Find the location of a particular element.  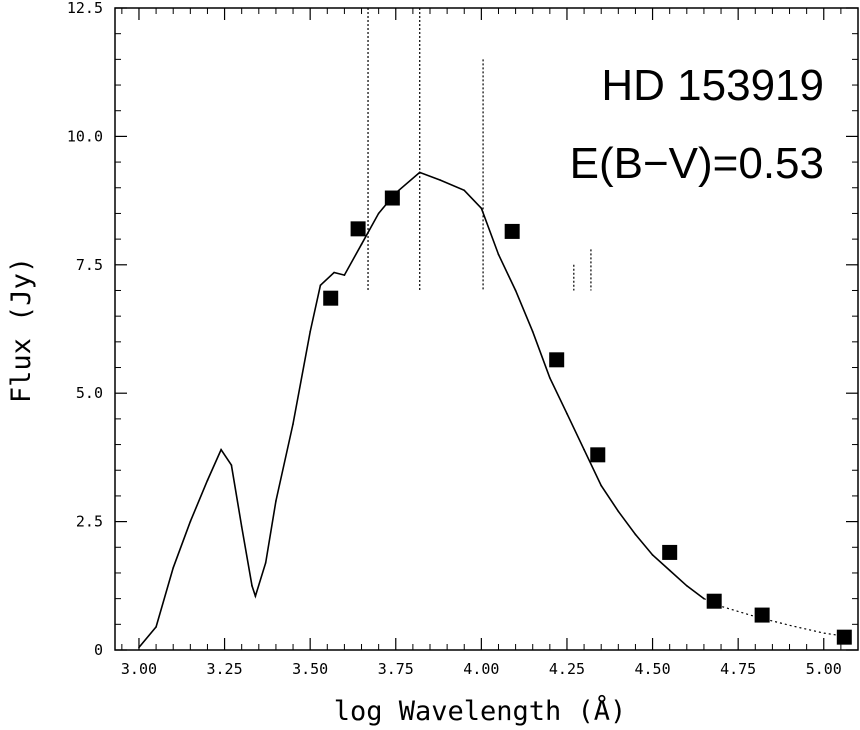

star-name-annotation: HD 153919 is located at coordinates (712, 85).